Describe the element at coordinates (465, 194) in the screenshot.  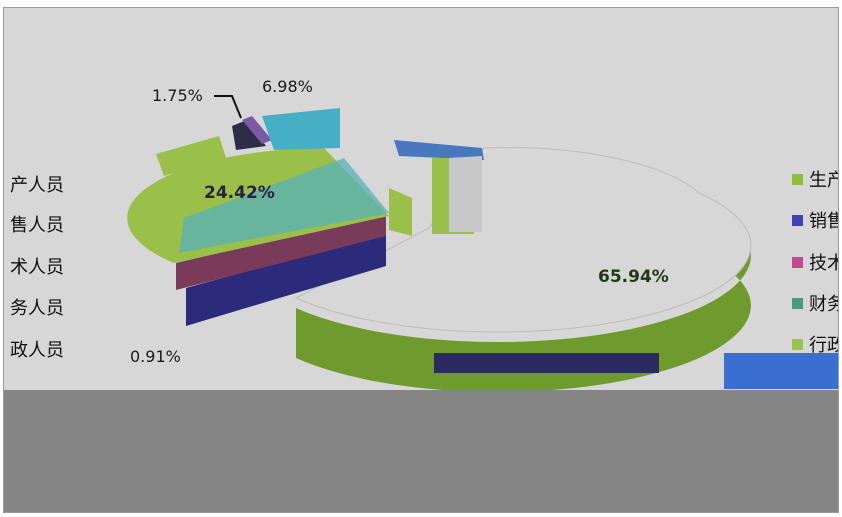
I see `pie-slice-grey-small` at that location.